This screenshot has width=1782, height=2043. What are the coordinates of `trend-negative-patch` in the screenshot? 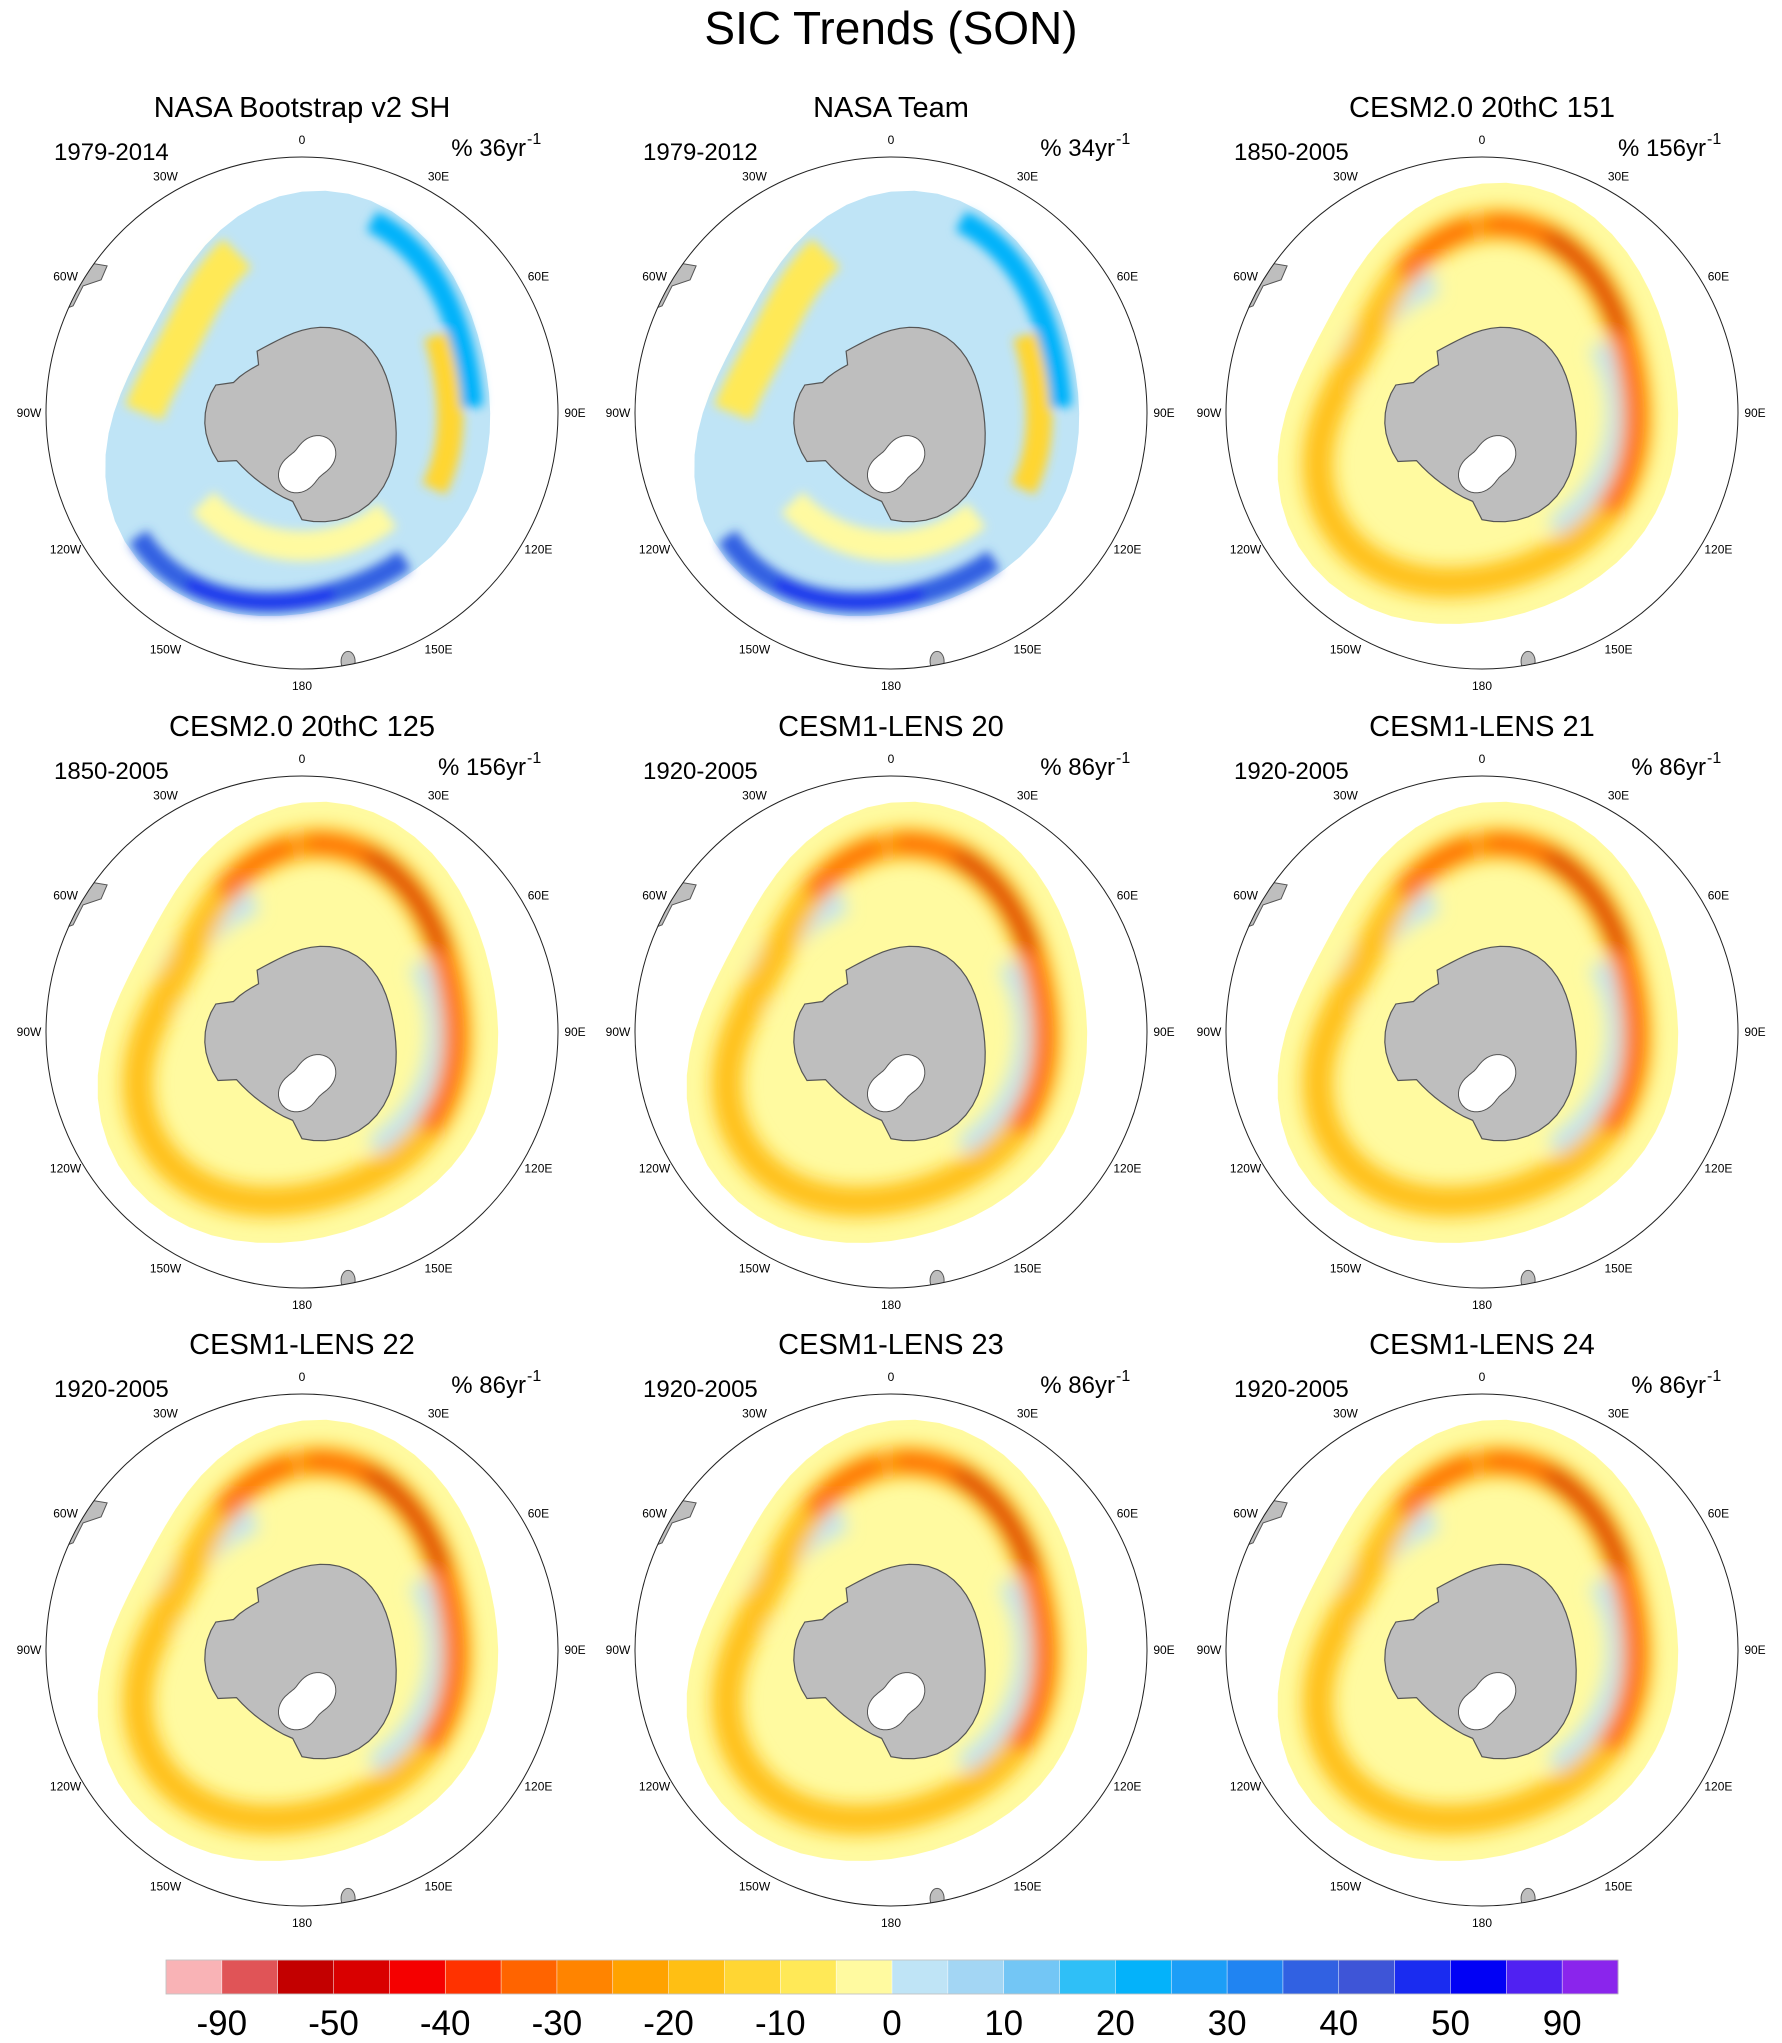 It's located at (188, 329).